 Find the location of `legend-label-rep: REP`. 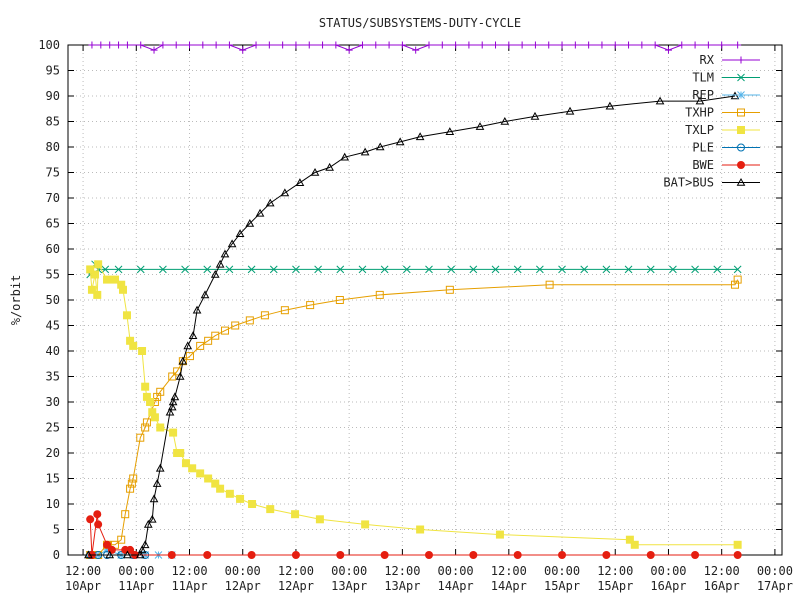

legend-label-rep: REP is located at coordinates (703, 95).